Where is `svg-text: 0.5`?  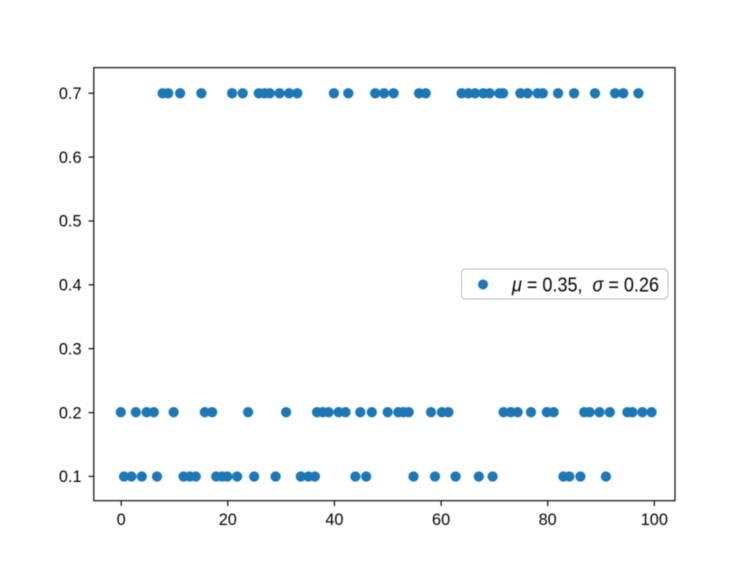
svg-text: 0.5 is located at coordinates (70, 222).